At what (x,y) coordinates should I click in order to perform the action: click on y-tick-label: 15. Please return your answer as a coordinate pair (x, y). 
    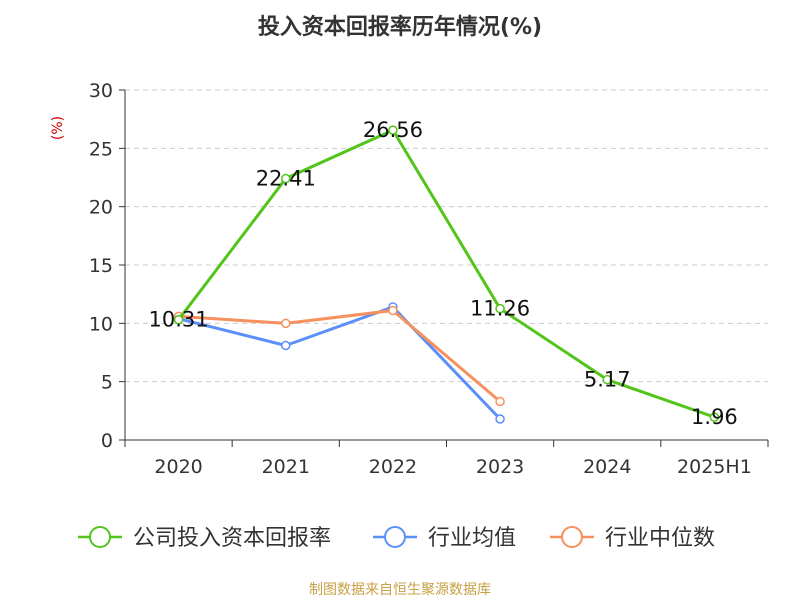
    Looking at the image, I should click on (101, 266).